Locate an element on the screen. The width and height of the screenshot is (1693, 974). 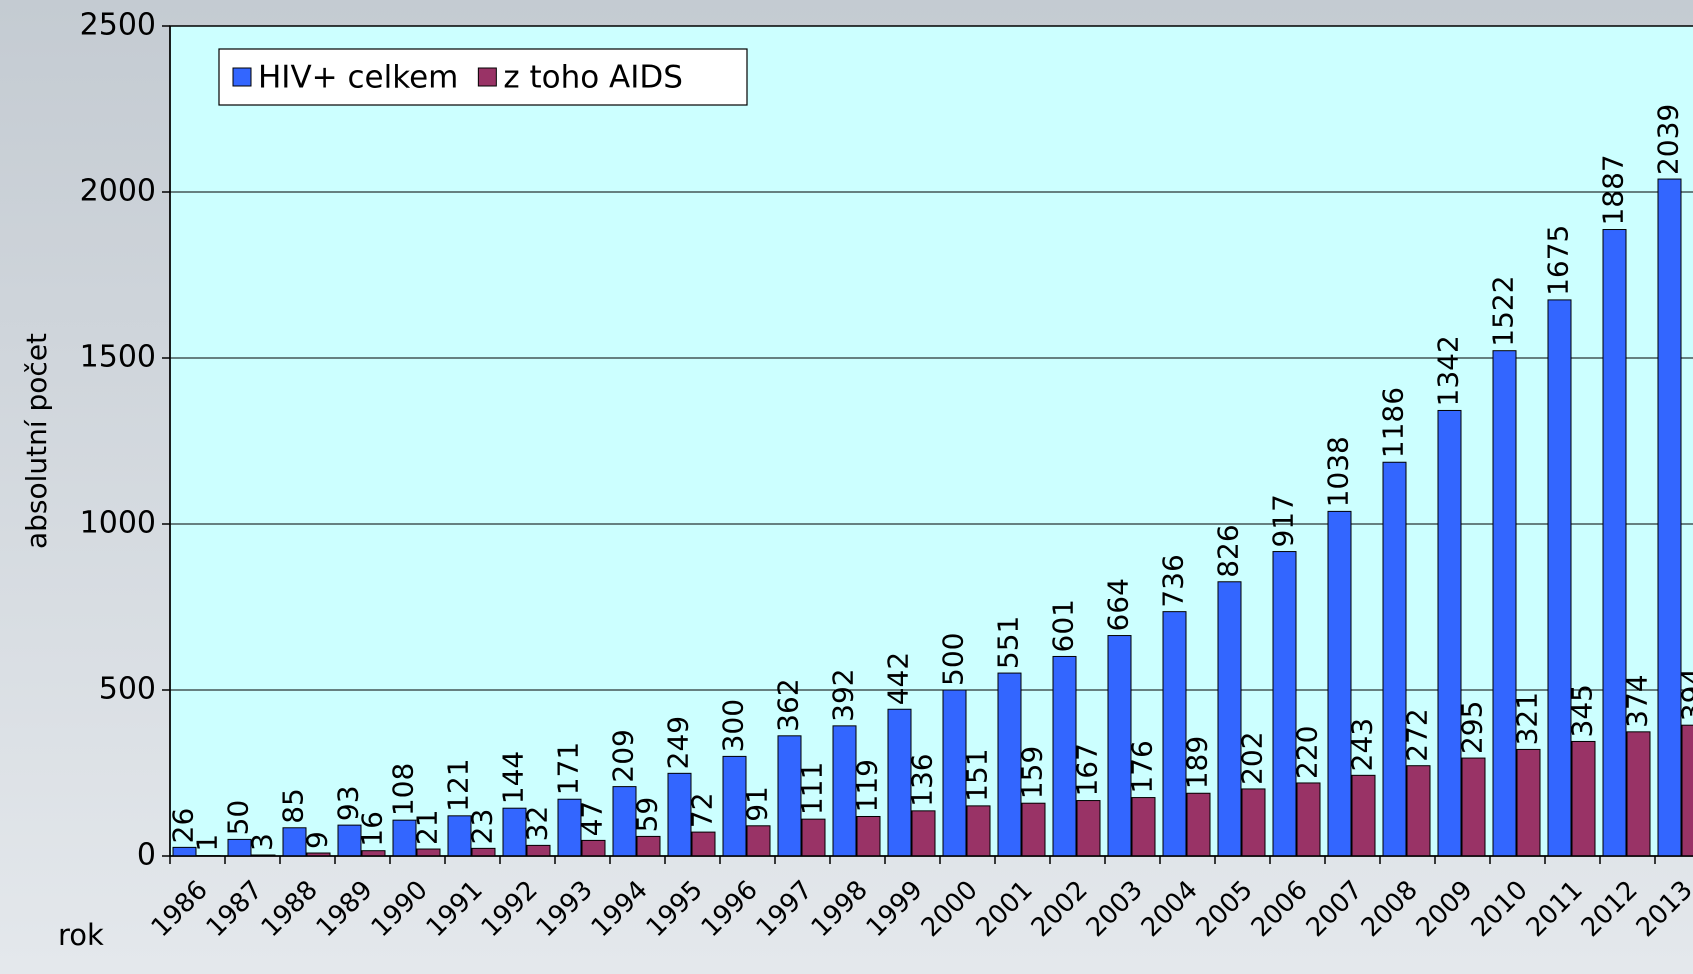
value-label: 1887 is located at coordinates (1613, 189).